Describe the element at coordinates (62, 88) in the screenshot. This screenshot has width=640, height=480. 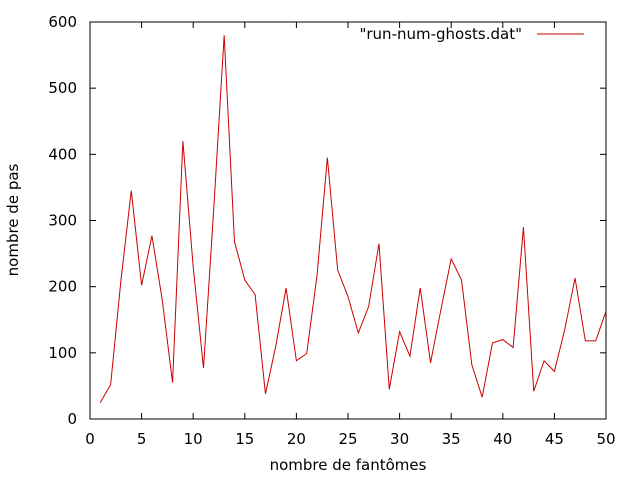
I see `y-tick-label: 500` at that location.